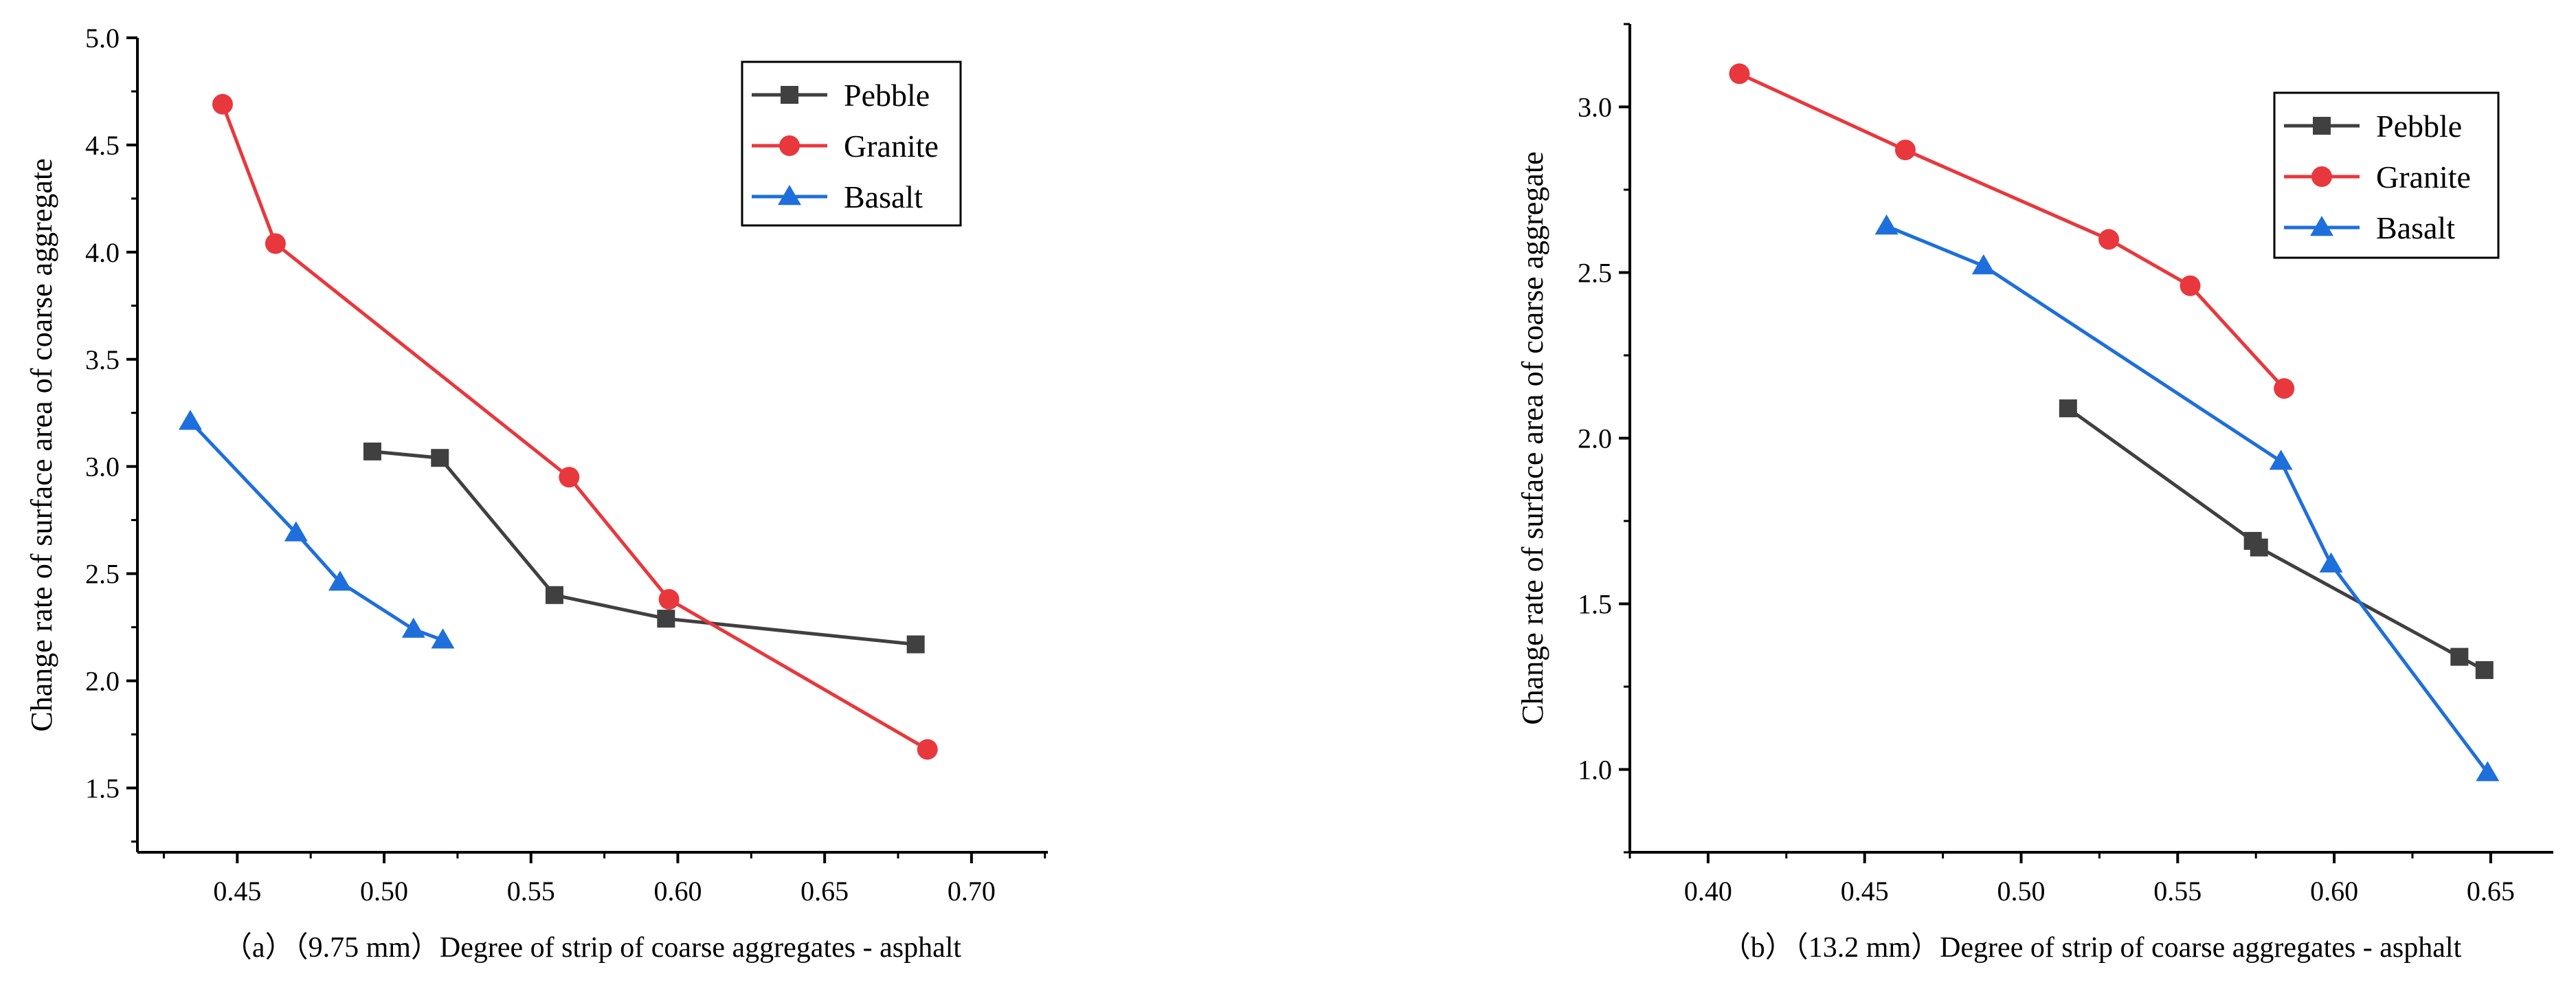 The image size is (2576, 987). Describe the element at coordinates (972, 891) in the screenshot. I see `x-tick-label: 0.70` at that location.